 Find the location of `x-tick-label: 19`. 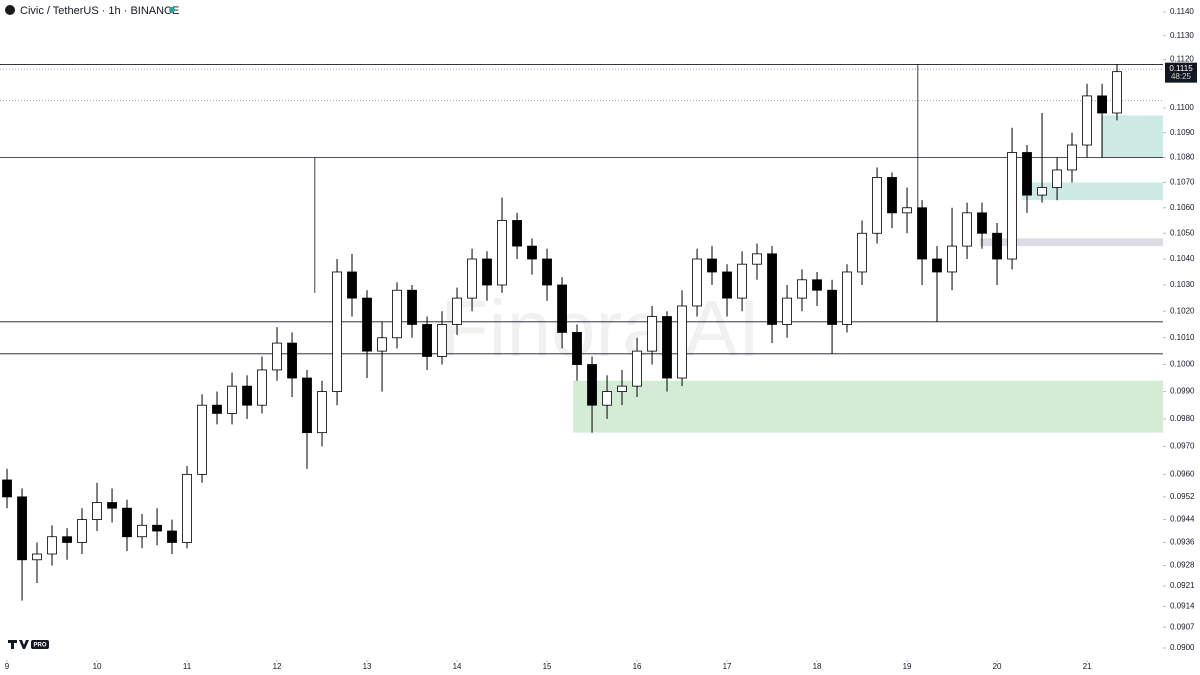

x-tick-label: 19 is located at coordinates (907, 666).